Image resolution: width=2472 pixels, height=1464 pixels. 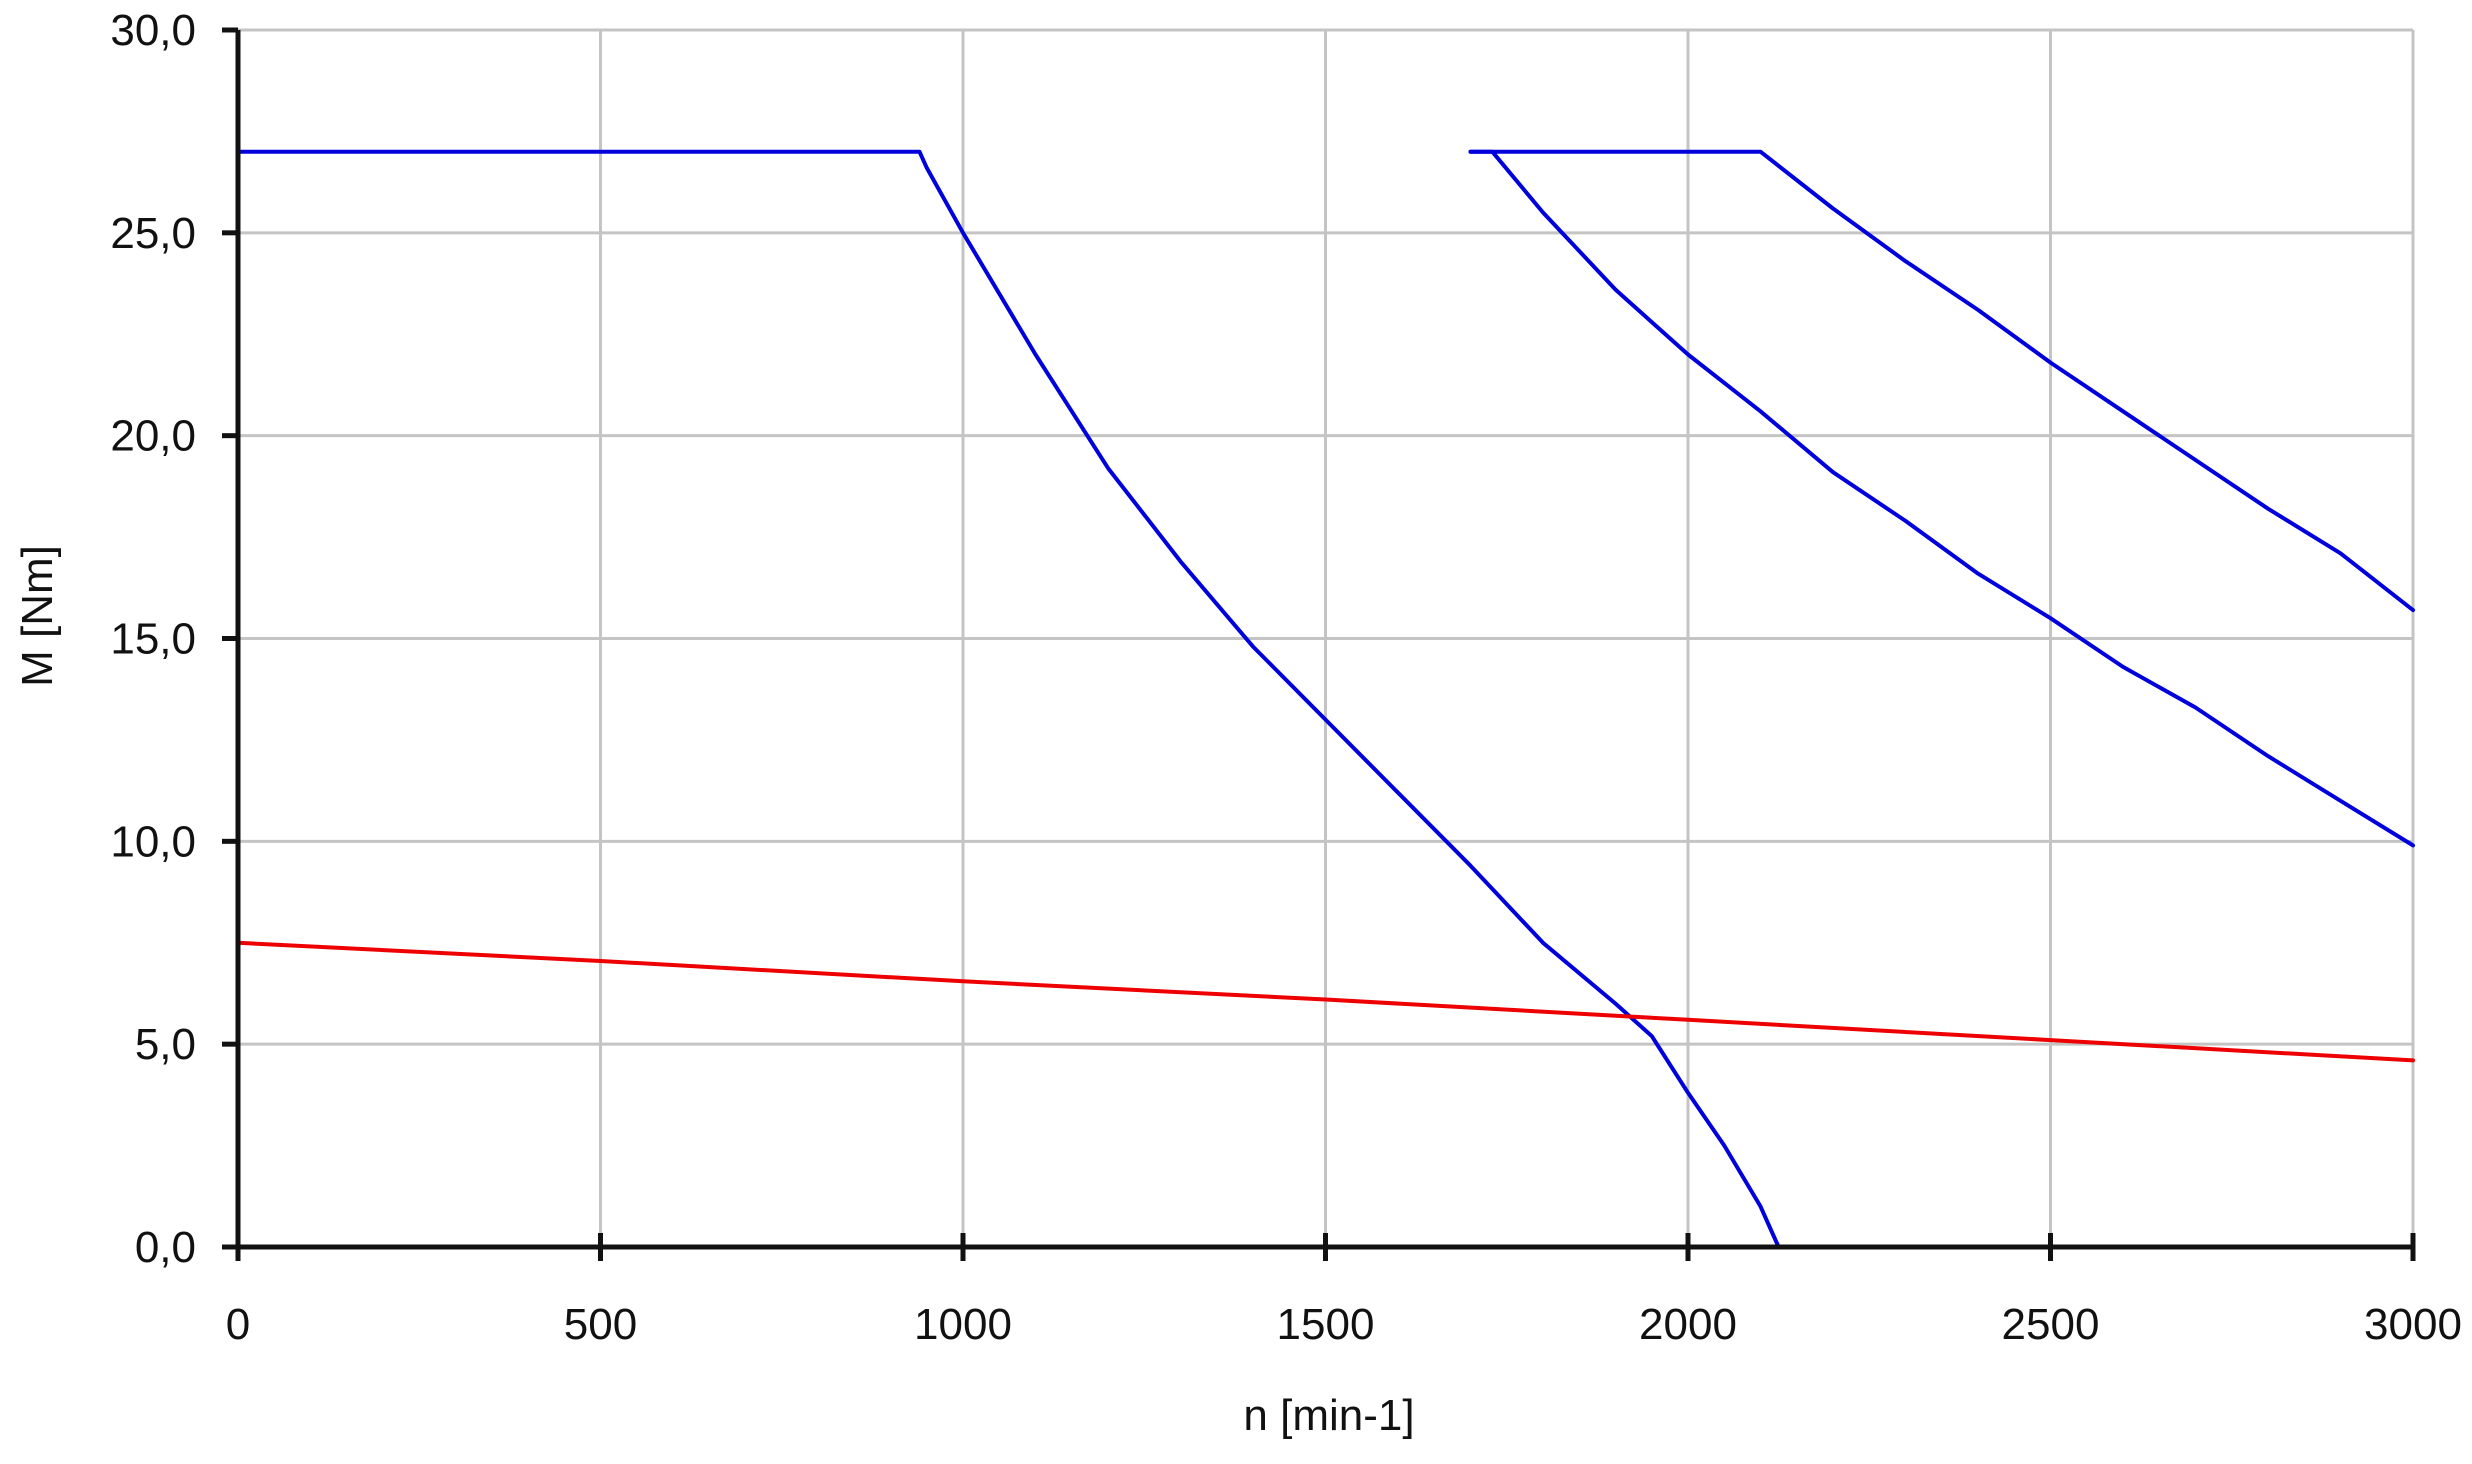 What do you see at coordinates (37, 616) in the screenshot?
I see `y-axis-title: M [Nm]` at bounding box center [37, 616].